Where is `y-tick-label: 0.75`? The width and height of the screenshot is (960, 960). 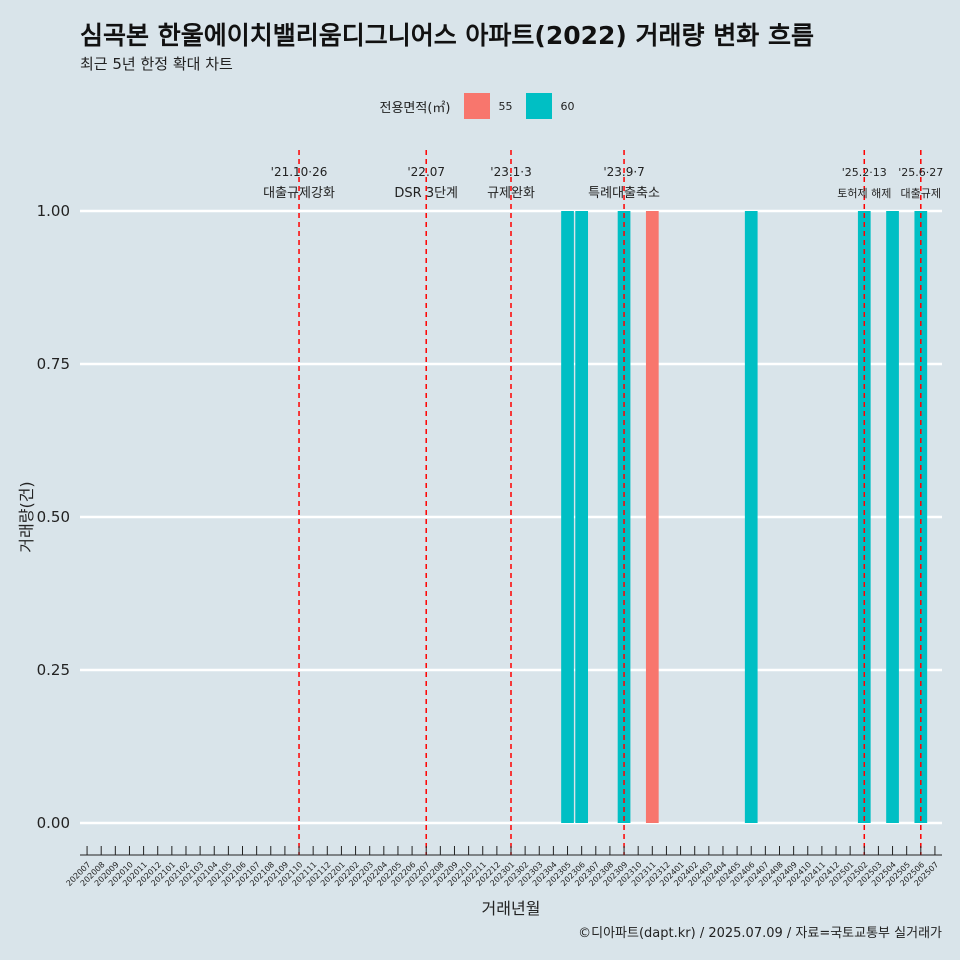 y-tick-label: 0.75 is located at coordinates (53, 364).